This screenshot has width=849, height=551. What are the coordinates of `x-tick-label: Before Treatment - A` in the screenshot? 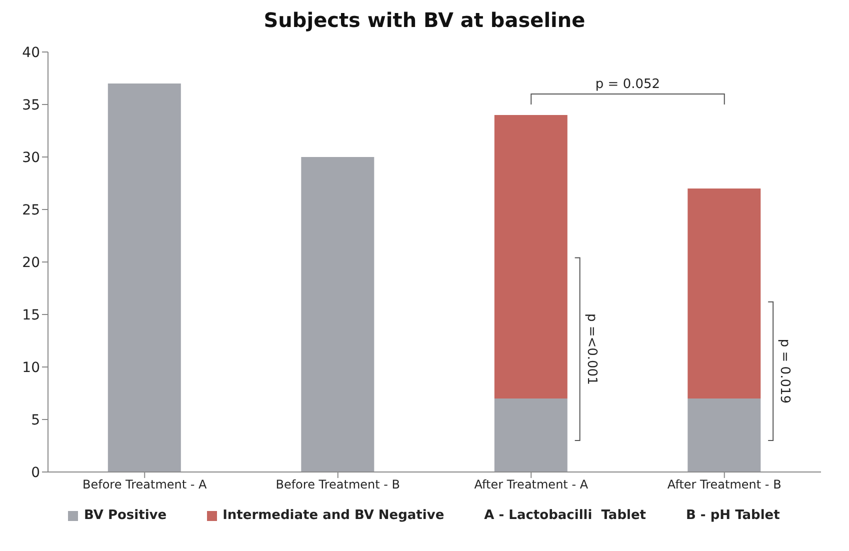 It's located at (145, 485).